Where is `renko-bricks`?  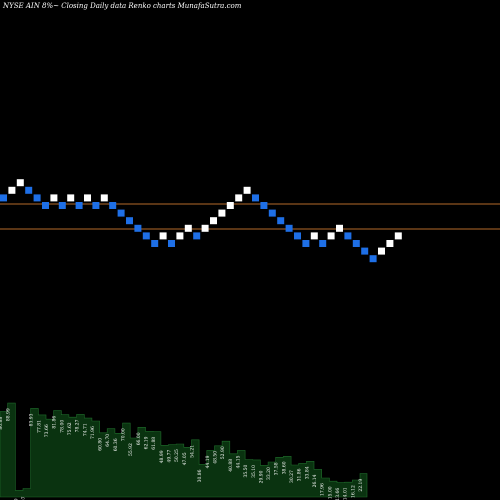
renko-bricks is located at coordinates (201, 221).